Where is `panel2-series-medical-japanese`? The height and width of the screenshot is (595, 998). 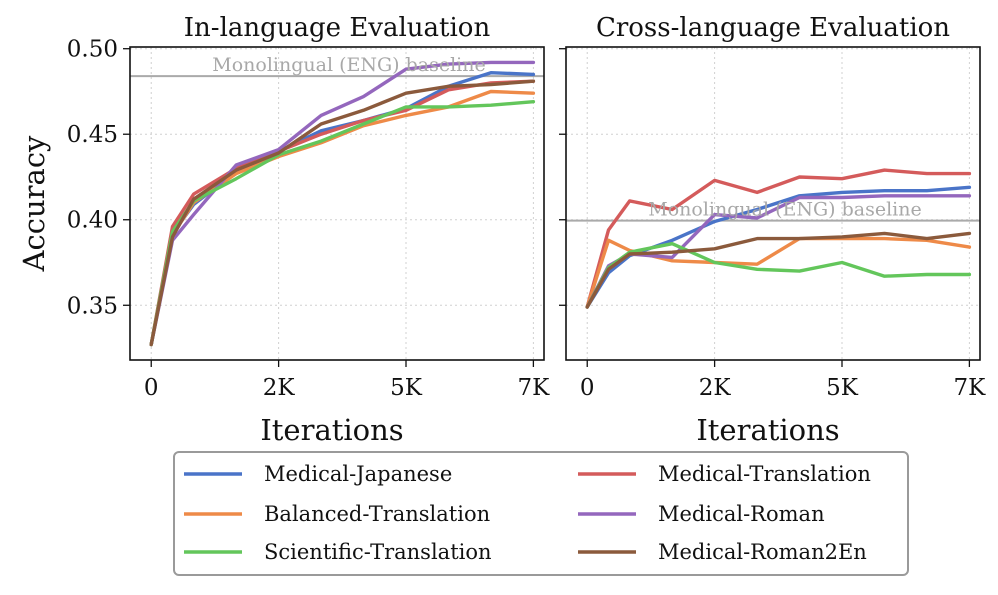
panel2-series-medical-japanese is located at coordinates (778, 247).